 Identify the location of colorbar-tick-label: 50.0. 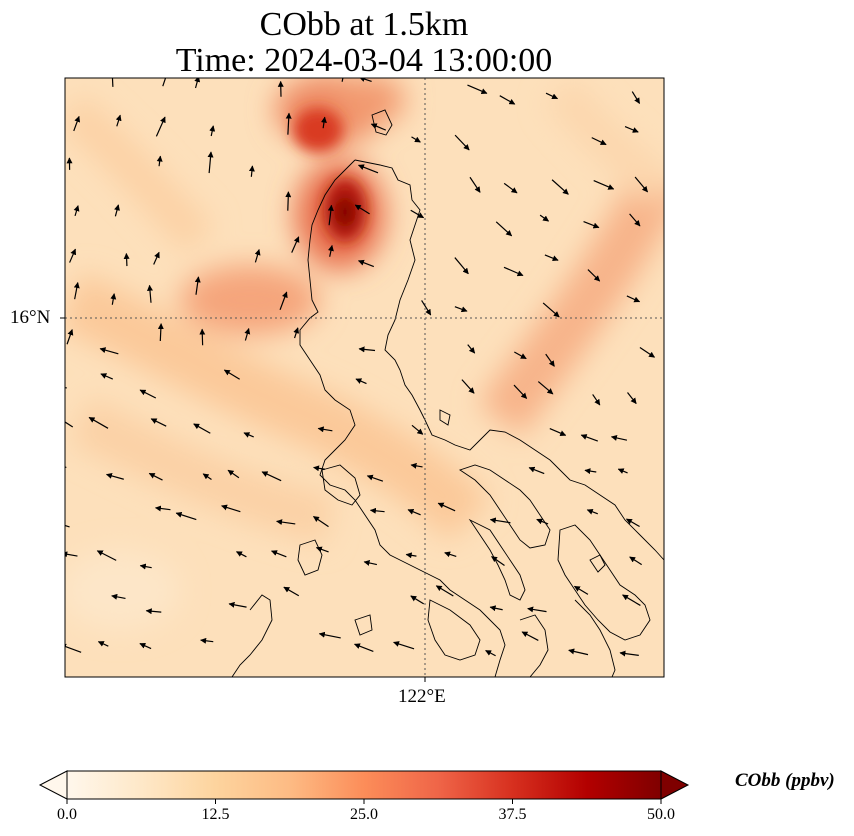
(661, 814).